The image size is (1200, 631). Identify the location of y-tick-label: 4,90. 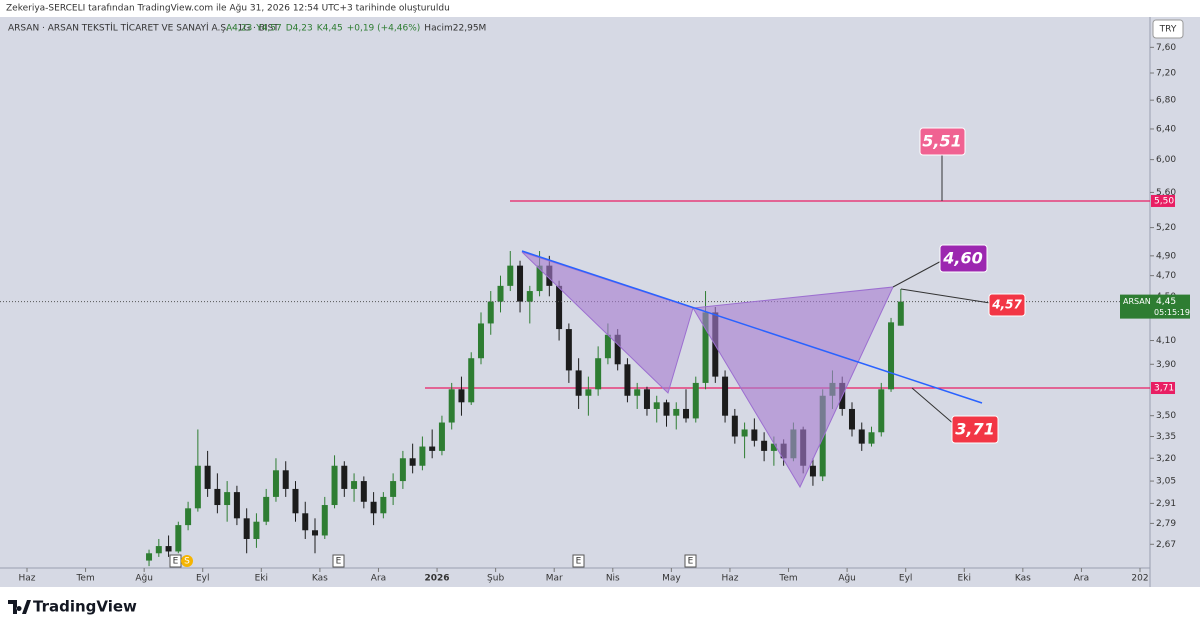
(1166, 256).